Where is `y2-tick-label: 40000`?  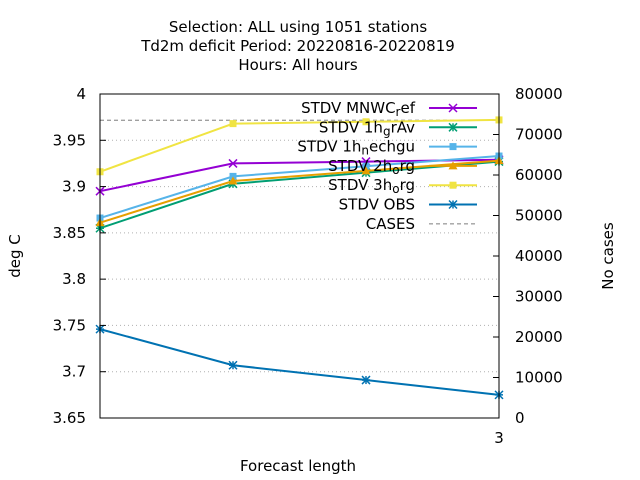
y2-tick-label: 40000 is located at coordinates (539, 256).